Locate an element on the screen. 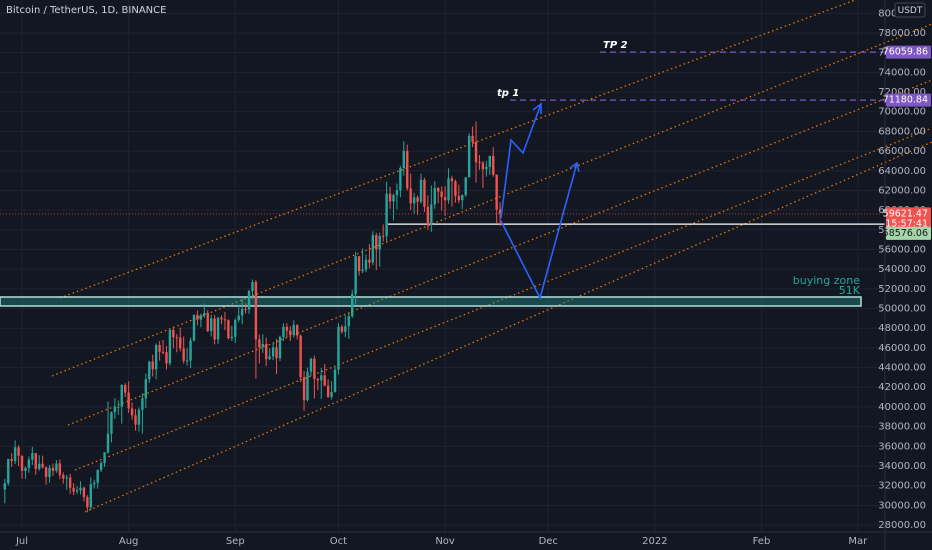 The width and height of the screenshot is (932, 550). y-tick-label: 48000.00 is located at coordinates (902, 328).